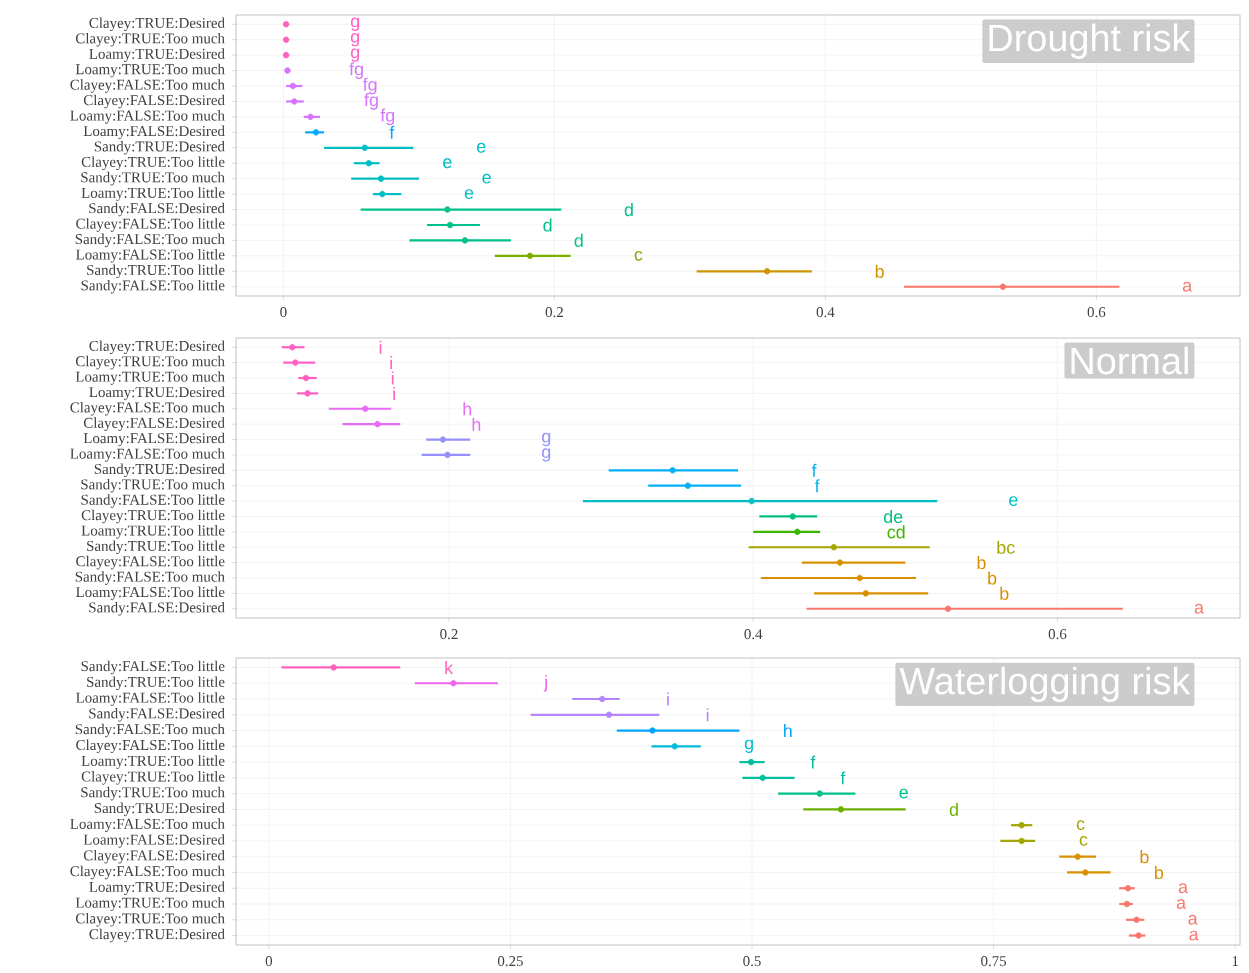  Describe the element at coordinates (269, 961) in the screenshot. I see `x-tick-label: 0` at that location.